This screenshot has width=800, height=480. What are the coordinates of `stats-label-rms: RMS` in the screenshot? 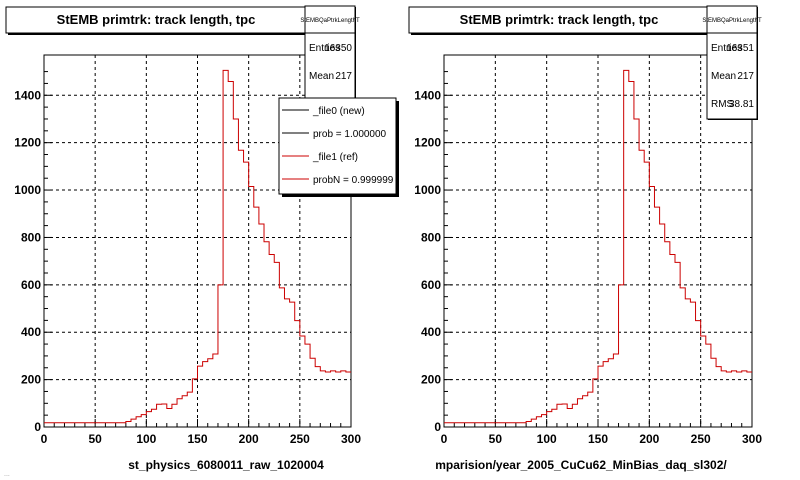 It's located at (722, 104).